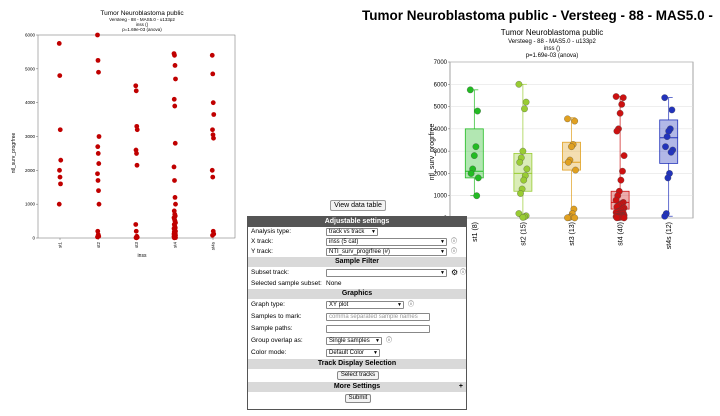 Image resolution: width=720 pixels, height=416 pixels. I want to click on left-chart-ylabel: ntl_surv_progrfree, so click(14, 152).